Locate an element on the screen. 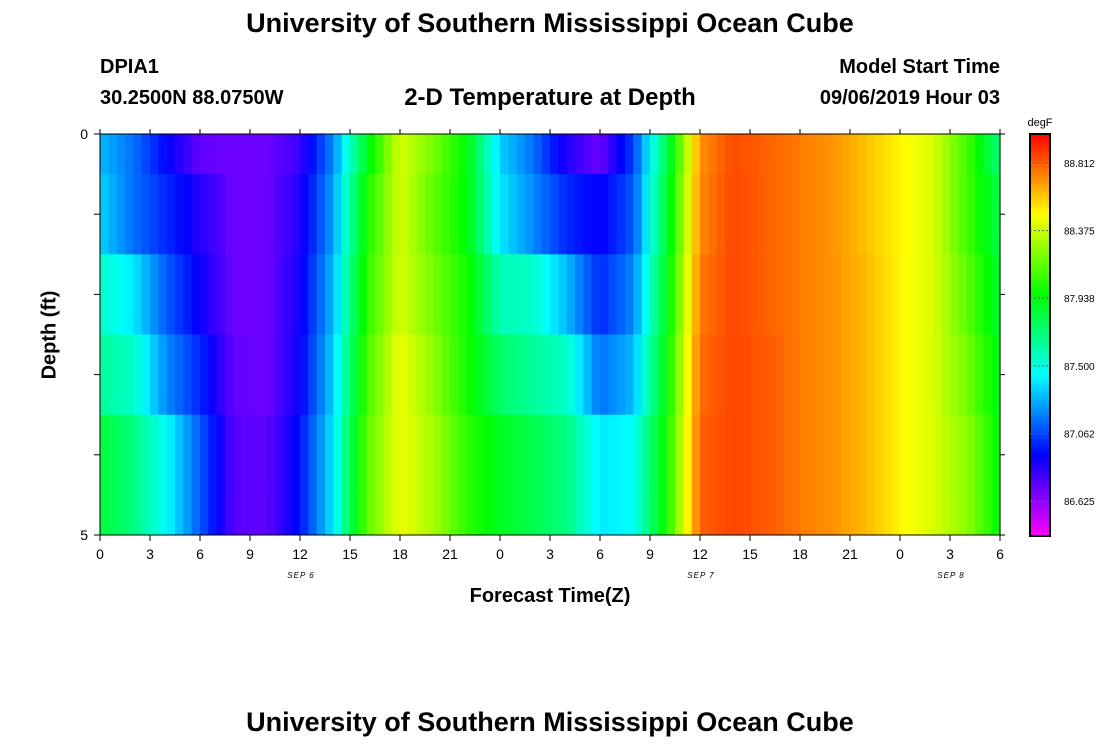  colorbar-tick-label: 87.938 is located at coordinates (1079, 299).